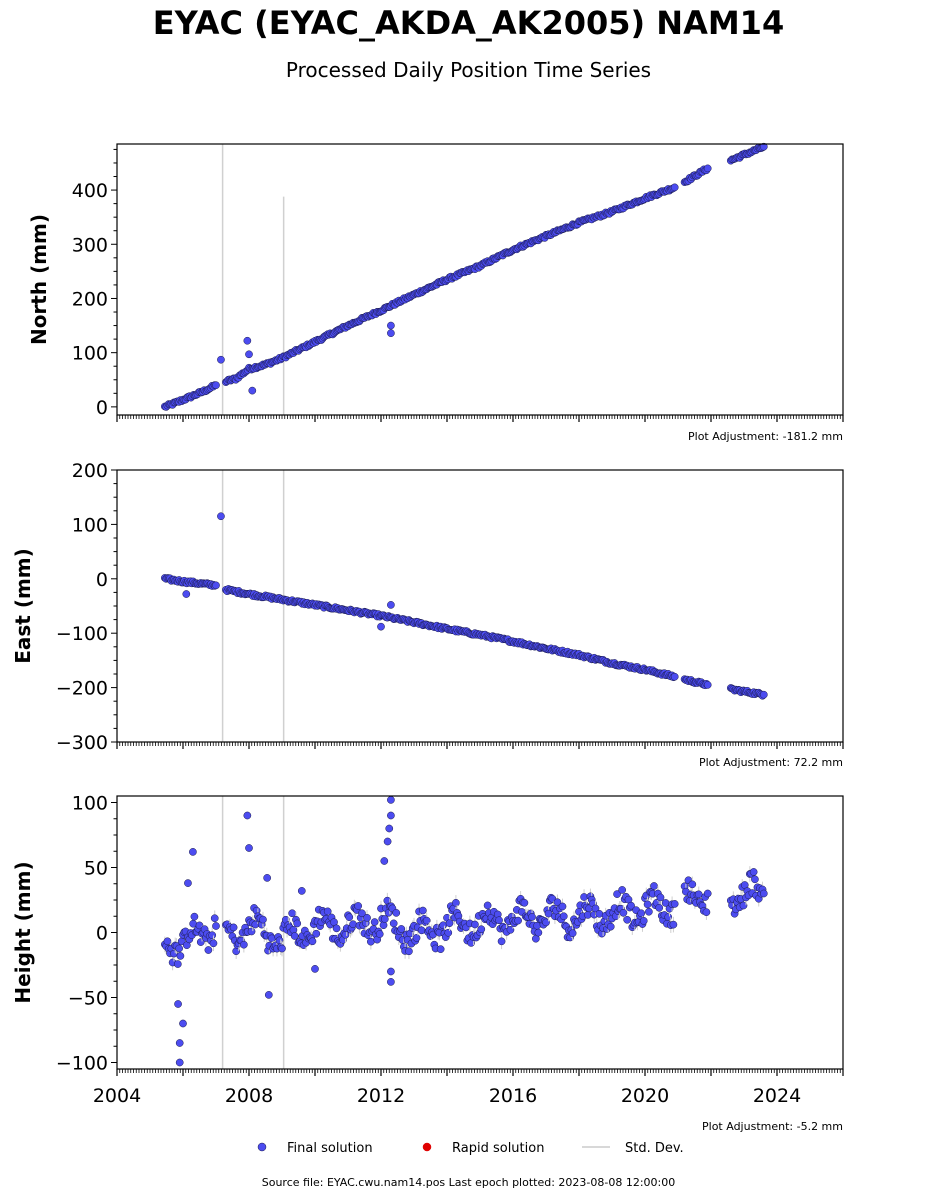 The height and width of the screenshot is (1200, 937). I want to click on y-tick-label: −200, so click(82, 689).